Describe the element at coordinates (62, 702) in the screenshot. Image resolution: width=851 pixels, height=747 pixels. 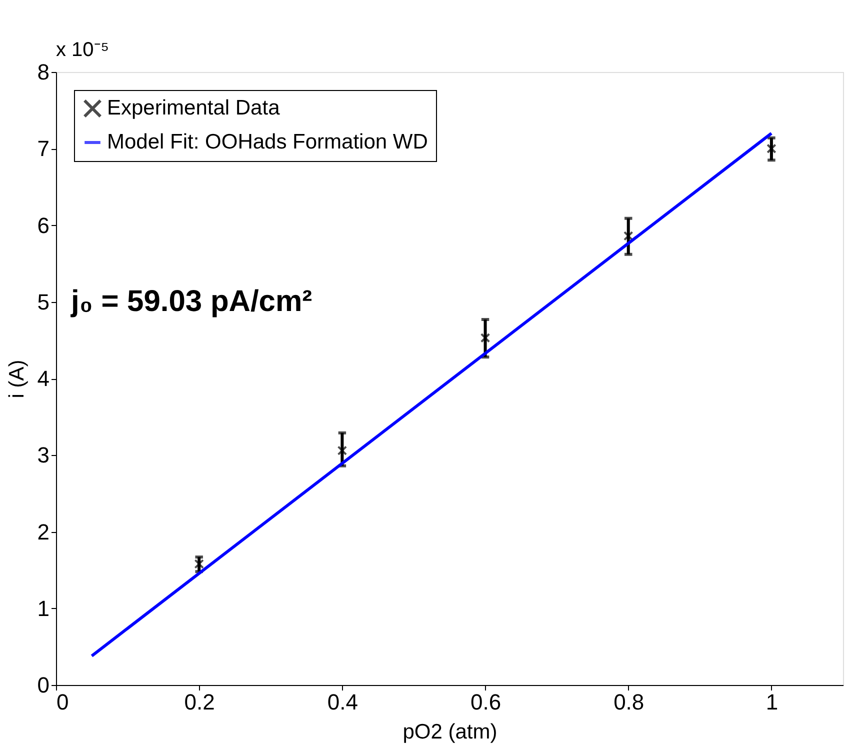
I see `x-tick-label: 0` at that location.